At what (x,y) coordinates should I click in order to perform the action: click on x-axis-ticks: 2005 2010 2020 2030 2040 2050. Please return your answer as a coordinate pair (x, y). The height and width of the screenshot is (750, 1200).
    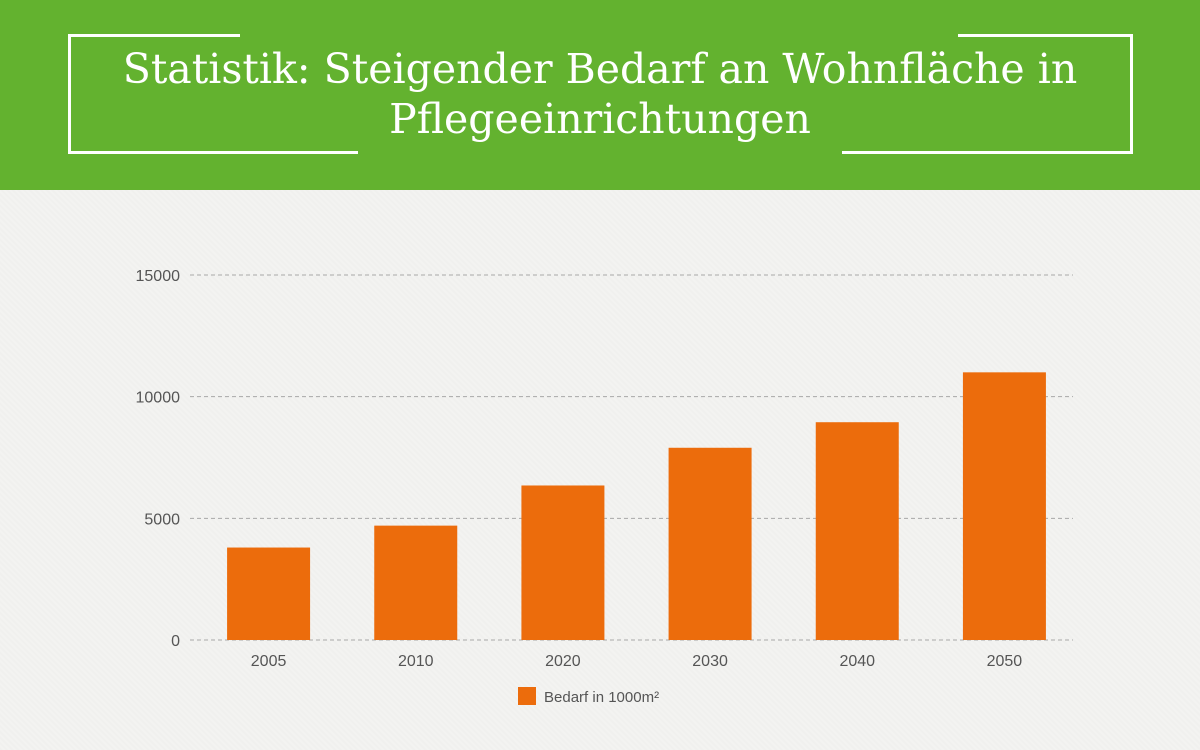
    Looking at the image, I should click on (637, 661).